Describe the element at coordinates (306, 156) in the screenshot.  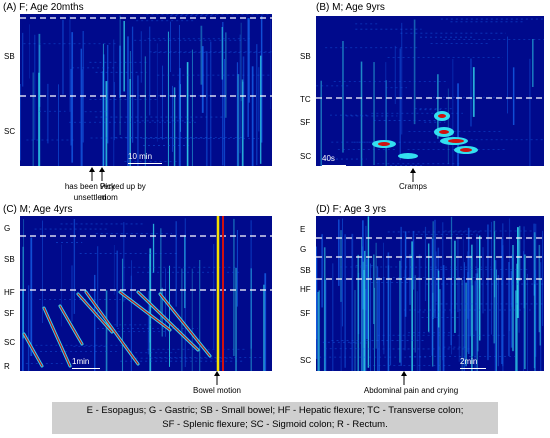
I see `panel-b-label-sc: SC` at that location.